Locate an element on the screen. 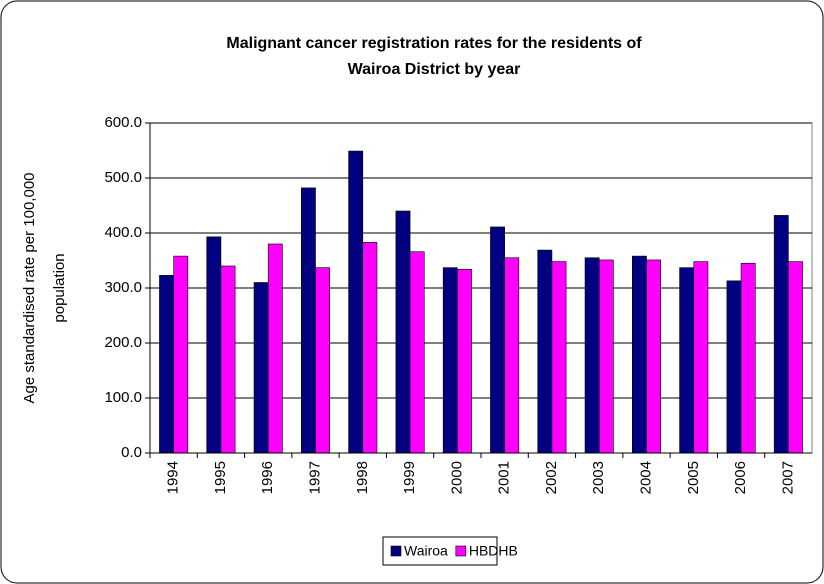 Image resolution: width=824 pixels, height=584 pixels. x-tick-label: 1997 is located at coordinates (314, 477).